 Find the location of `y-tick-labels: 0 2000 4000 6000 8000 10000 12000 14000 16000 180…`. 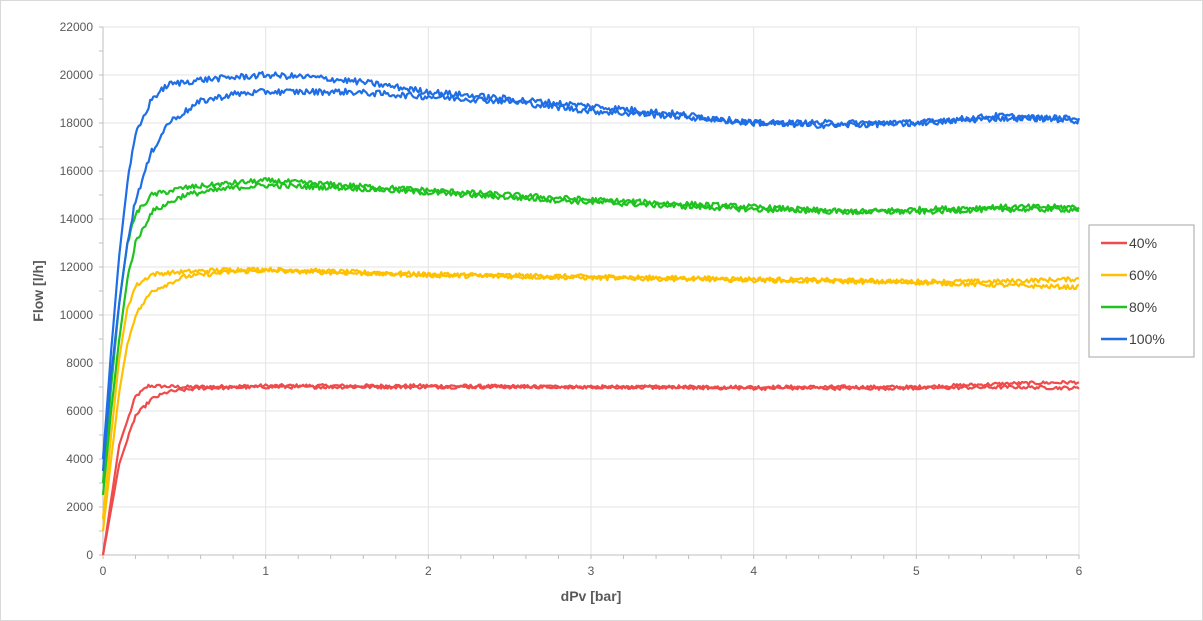

y-tick-labels: 0 2000 4000 6000 8000 10000 12000 14000 16000 180… is located at coordinates (77, 291).